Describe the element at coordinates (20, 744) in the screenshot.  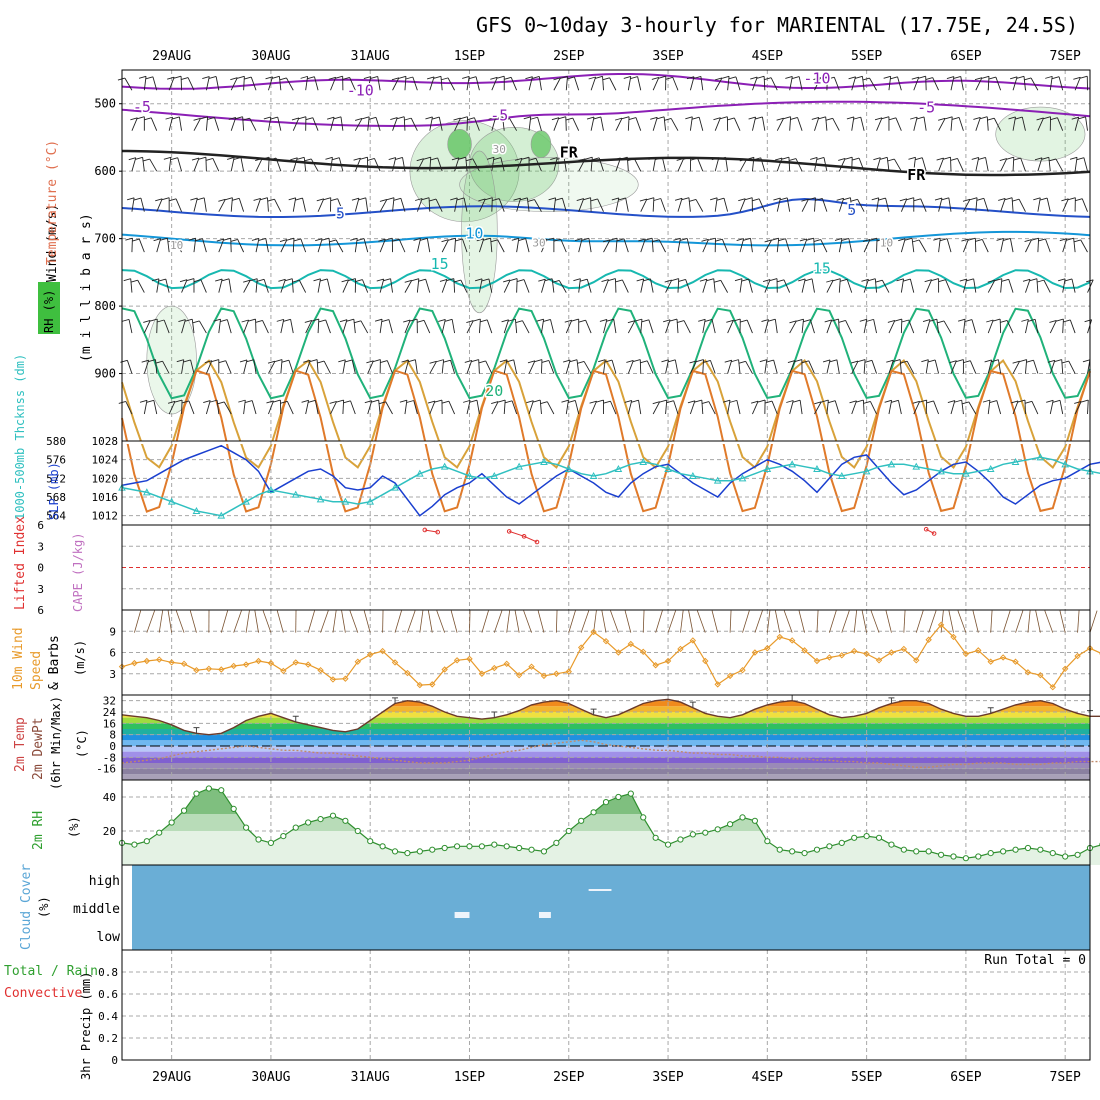
I see `temp-axis-label-1: 2m Temp` at that location.